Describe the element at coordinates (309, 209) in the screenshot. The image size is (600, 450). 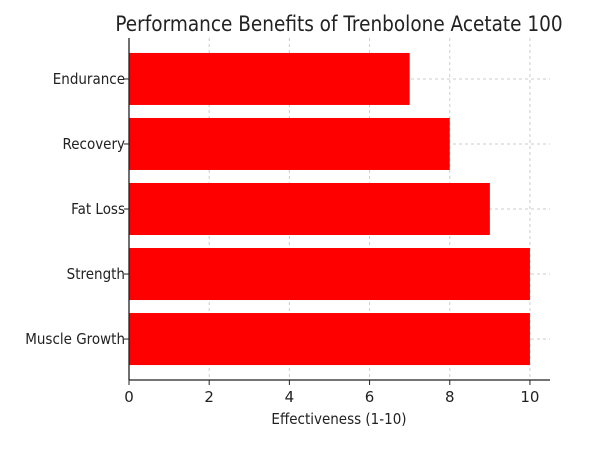
I see `bar-fat-loss` at that location.